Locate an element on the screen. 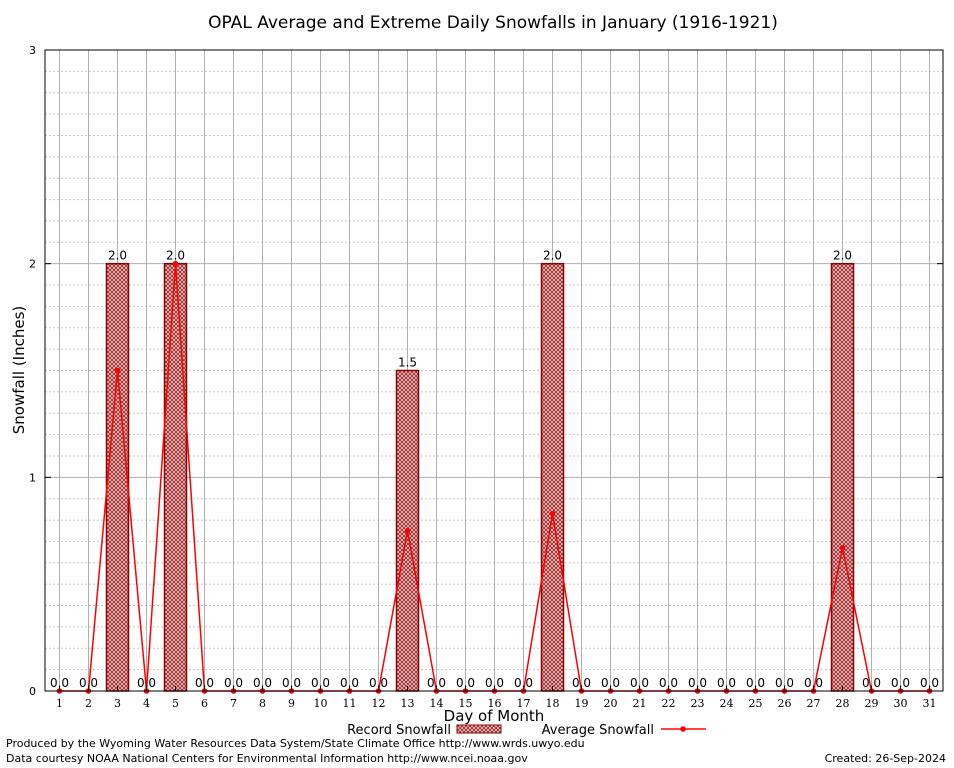 This screenshot has width=954, height=768. data-label-day-26: 0.0 is located at coordinates (784, 683).